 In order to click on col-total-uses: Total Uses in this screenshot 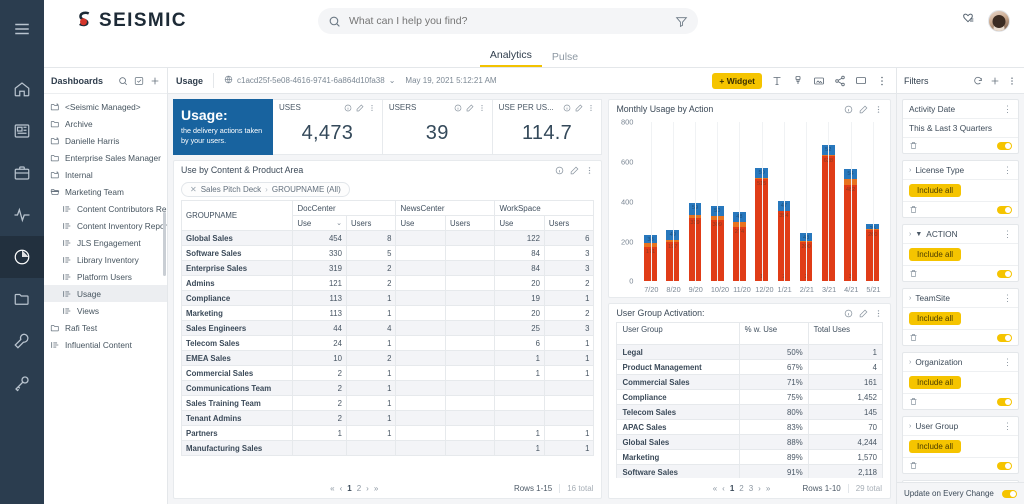, I will do `click(845, 334)`.